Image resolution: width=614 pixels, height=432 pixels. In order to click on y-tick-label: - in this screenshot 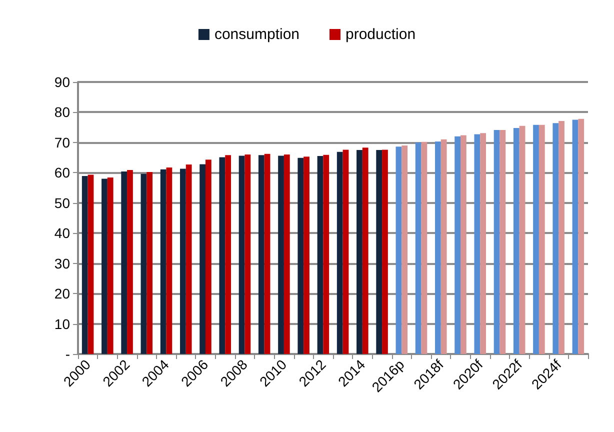, I will do `click(67, 354)`.